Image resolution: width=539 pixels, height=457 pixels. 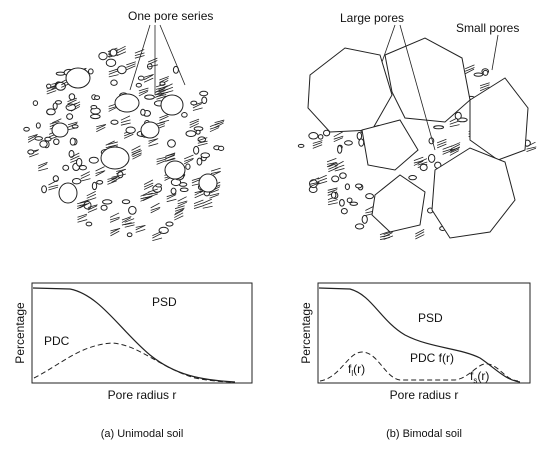 I want to click on plot-frame, so click(x=142, y=333).